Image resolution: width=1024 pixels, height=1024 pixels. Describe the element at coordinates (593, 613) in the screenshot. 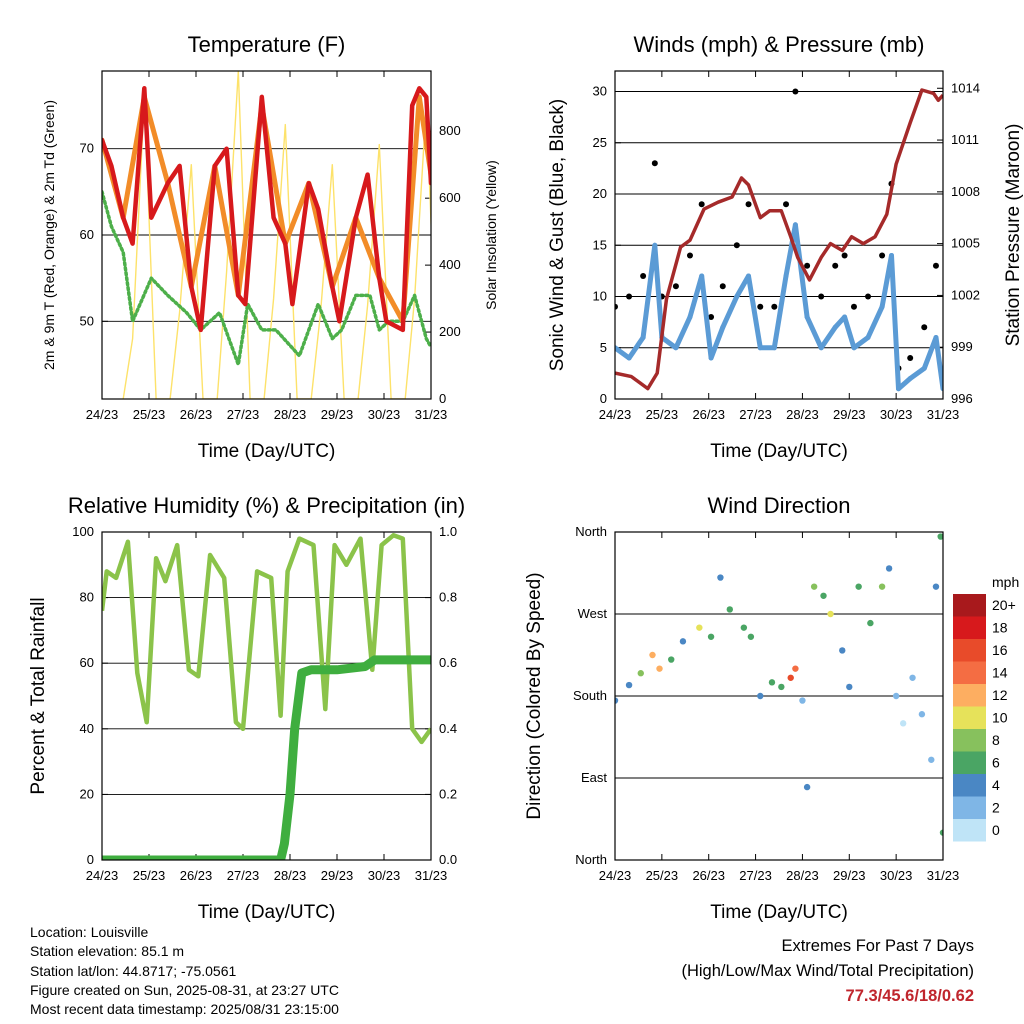

I see `y-tick-label: West` at that location.